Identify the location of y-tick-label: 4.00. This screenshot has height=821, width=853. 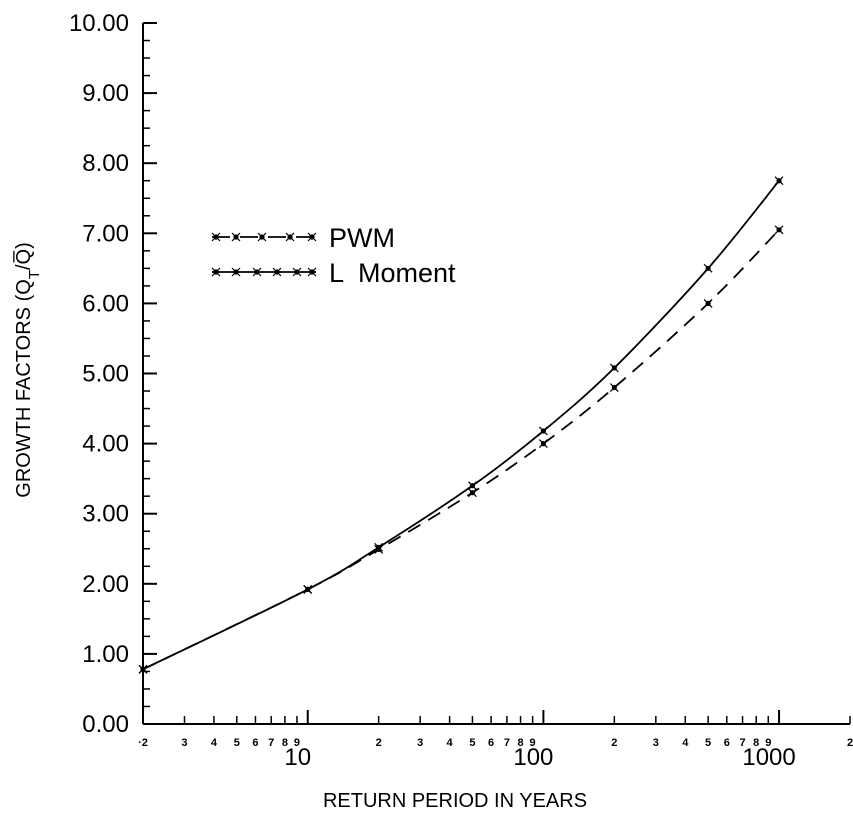
(105, 444).